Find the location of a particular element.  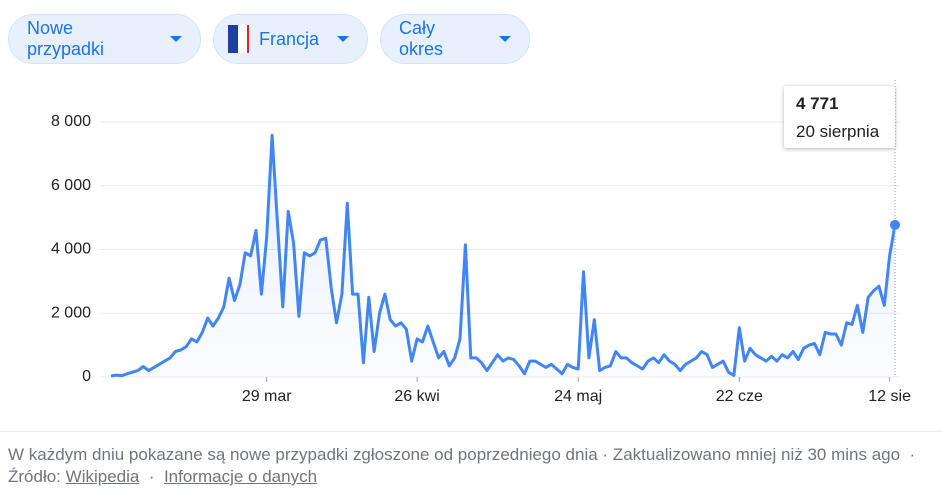

tooltip-value: 4 771 is located at coordinates (817, 103).